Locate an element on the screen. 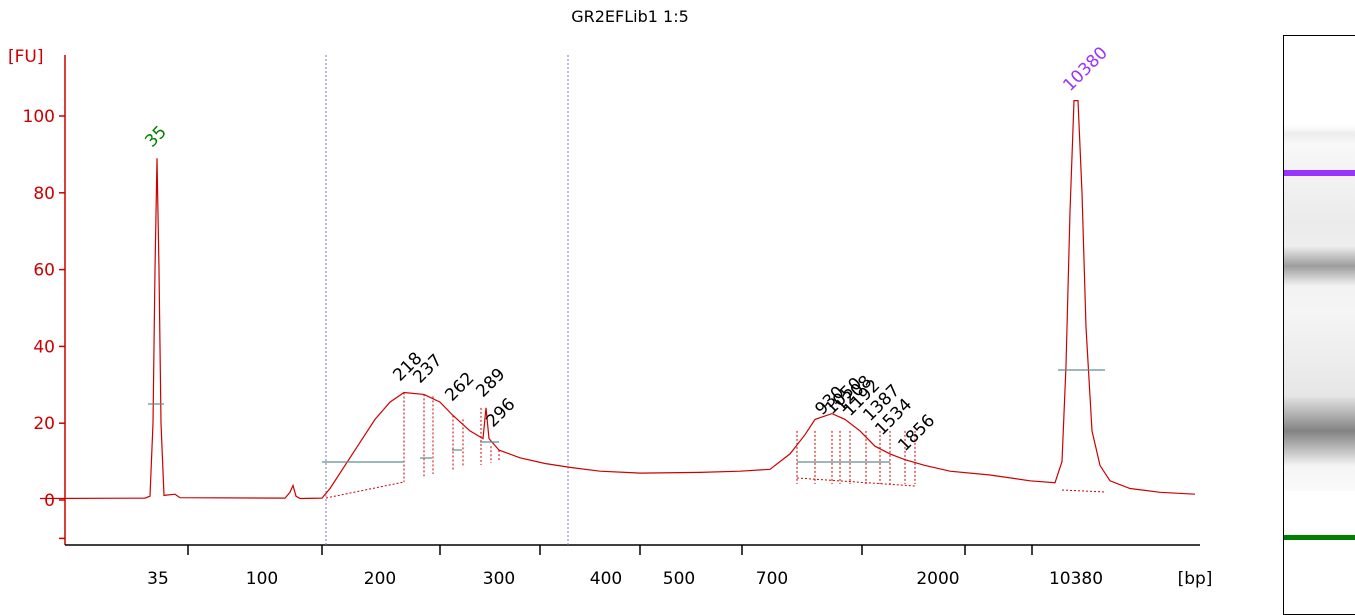 This screenshot has width=1355, height=615. x-axis-label: [bp] is located at coordinates (1195, 579).